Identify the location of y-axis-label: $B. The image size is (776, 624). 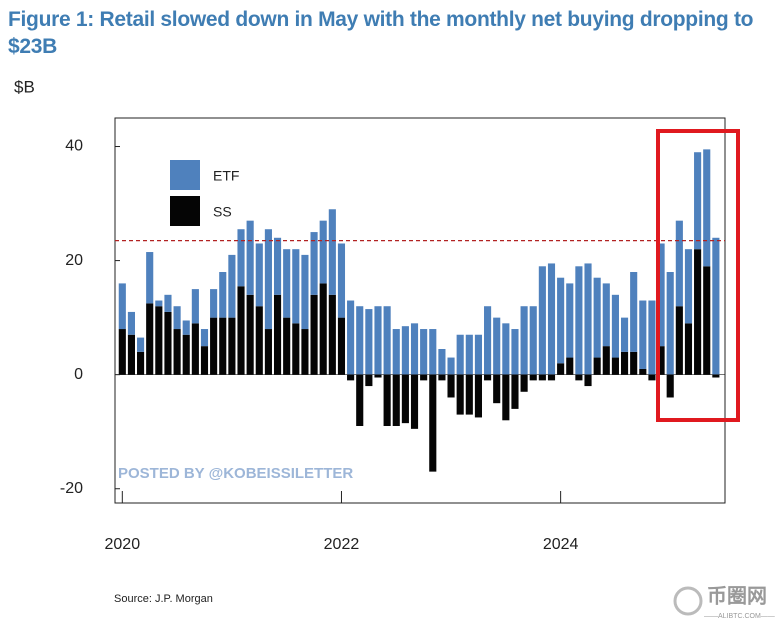
(24, 86).